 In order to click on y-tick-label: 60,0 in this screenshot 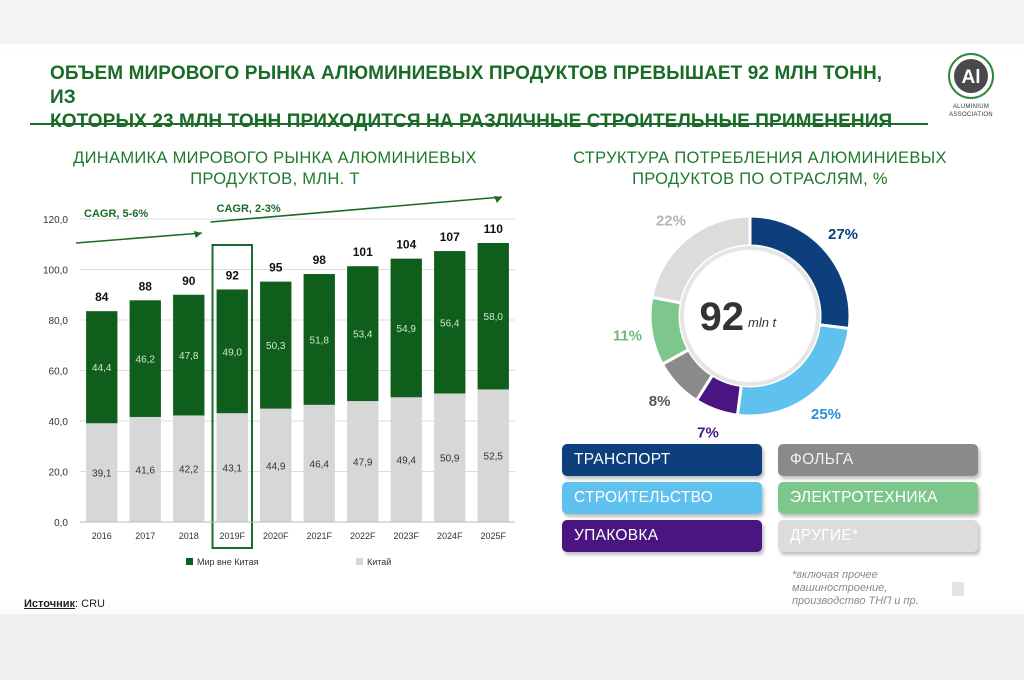, I will do `click(59, 372)`.